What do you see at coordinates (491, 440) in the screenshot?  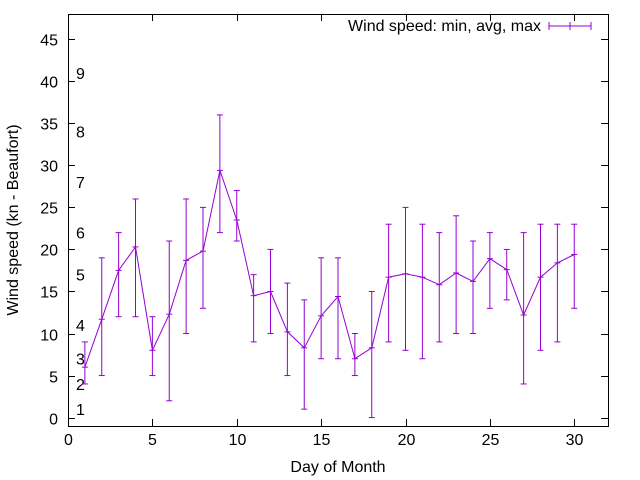 I see `x-tick-label: 25` at bounding box center [491, 440].